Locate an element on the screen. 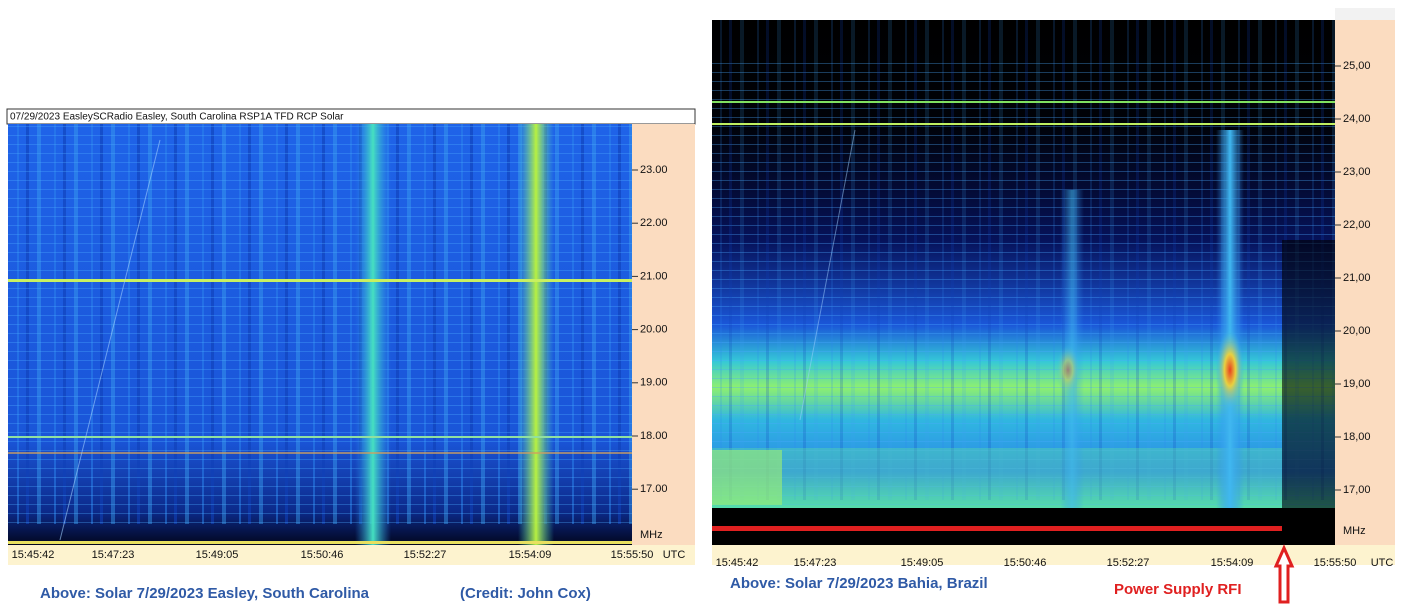 The height and width of the screenshot is (611, 1402). caption: Above: Solar 7/29/2023 Bahia, Brazil is located at coordinates (859, 583).